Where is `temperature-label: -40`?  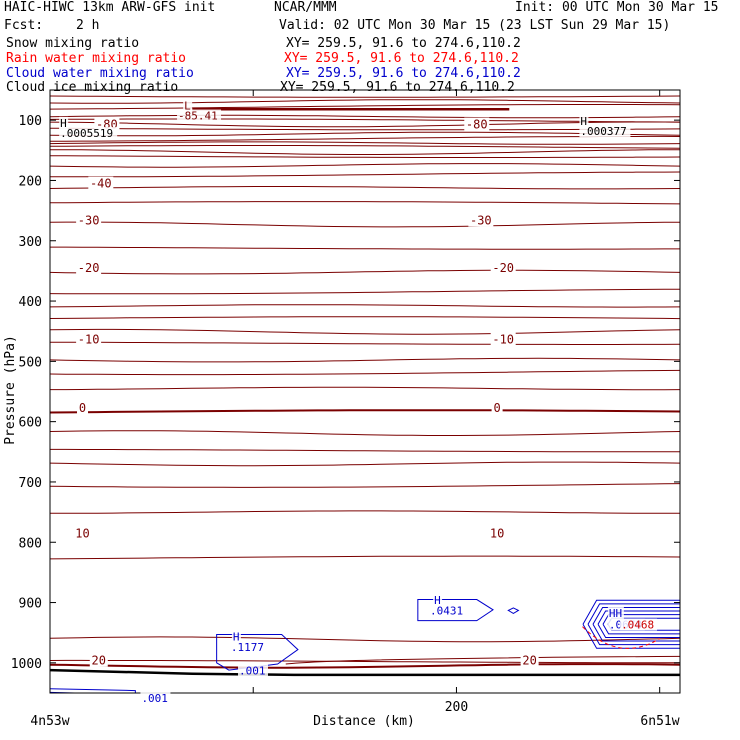 temperature-label: -40 is located at coordinates (101, 184).